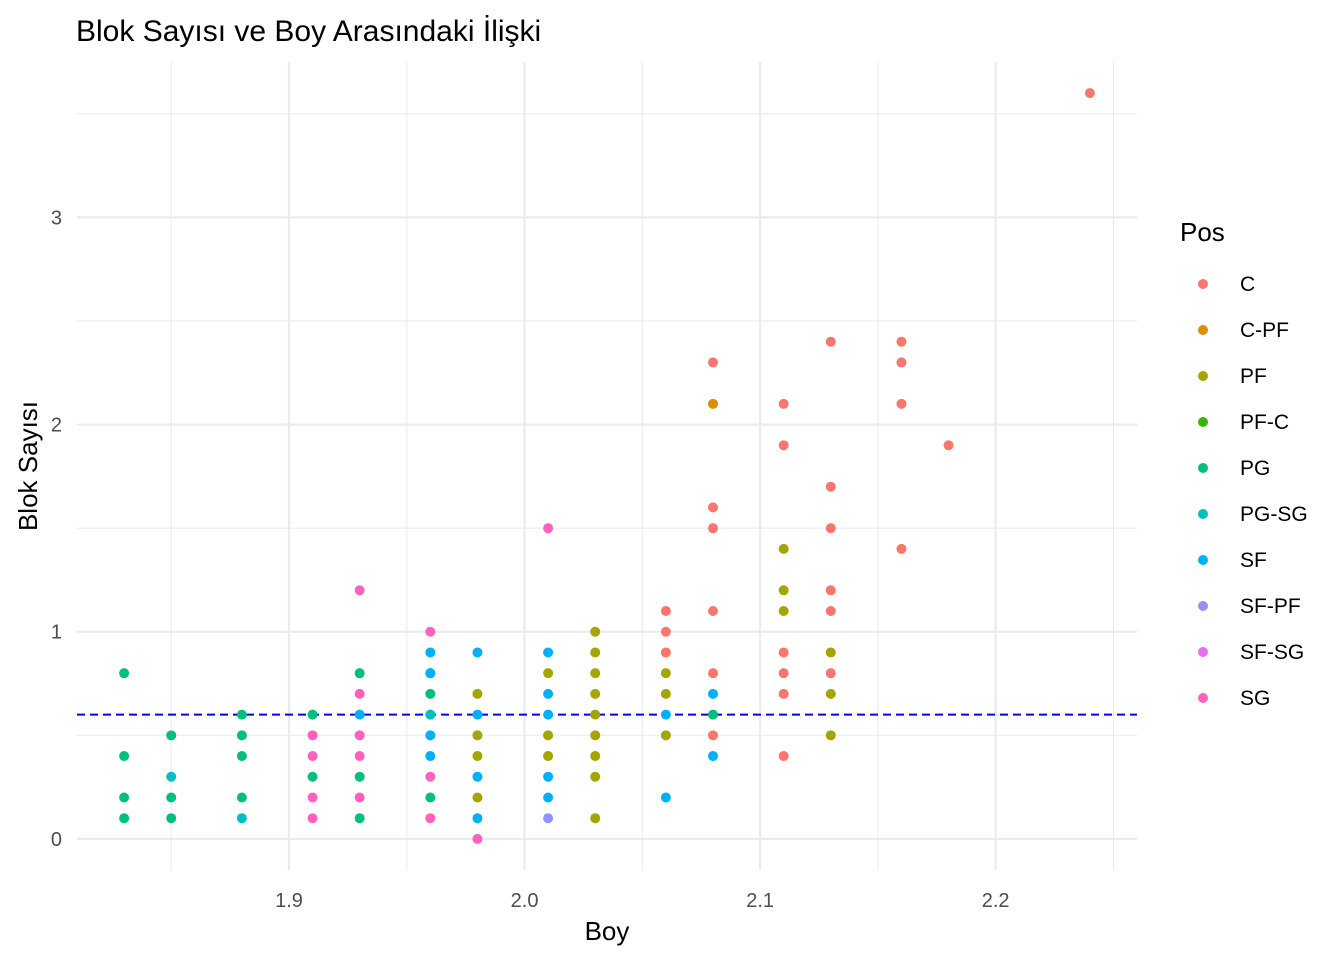  I want to click on legend: Pos C C-PF PF PF-C PG PG-SG SF SF-PF SF-SG SG, so click(1244, 463).